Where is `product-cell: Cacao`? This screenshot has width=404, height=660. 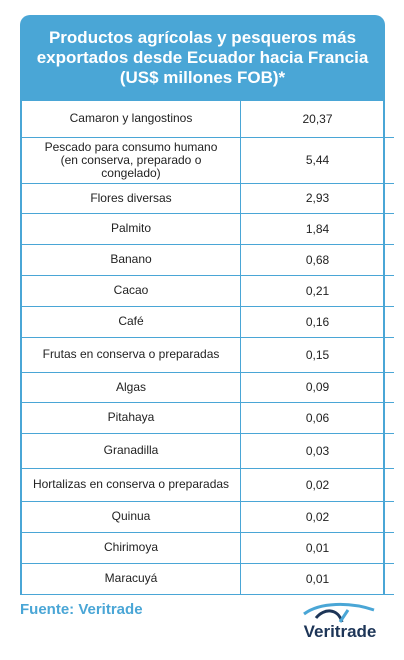
product-cell: Cacao is located at coordinates (131, 291).